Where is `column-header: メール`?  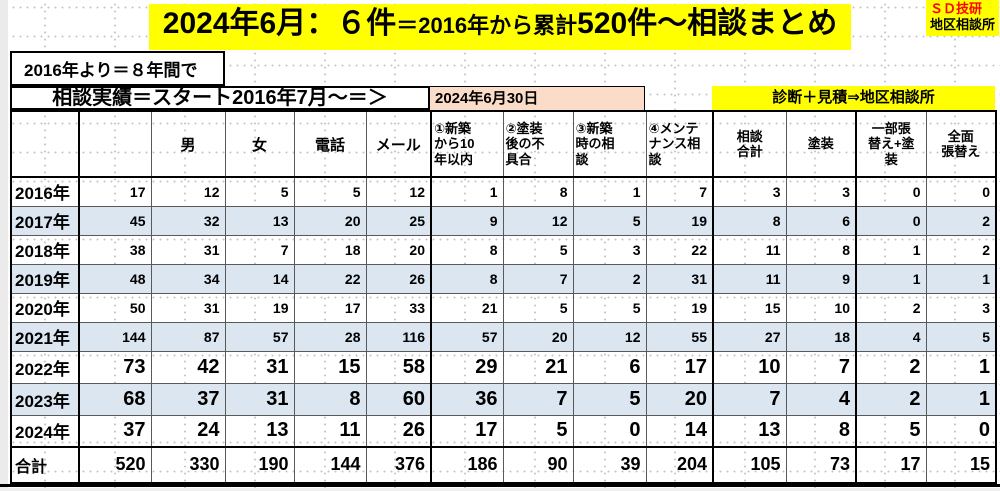
column-header: メール is located at coordinates (398, 144).